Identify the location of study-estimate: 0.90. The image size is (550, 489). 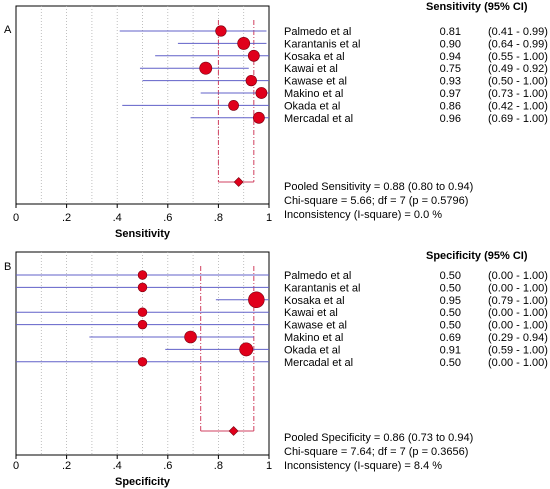
(450, 44).